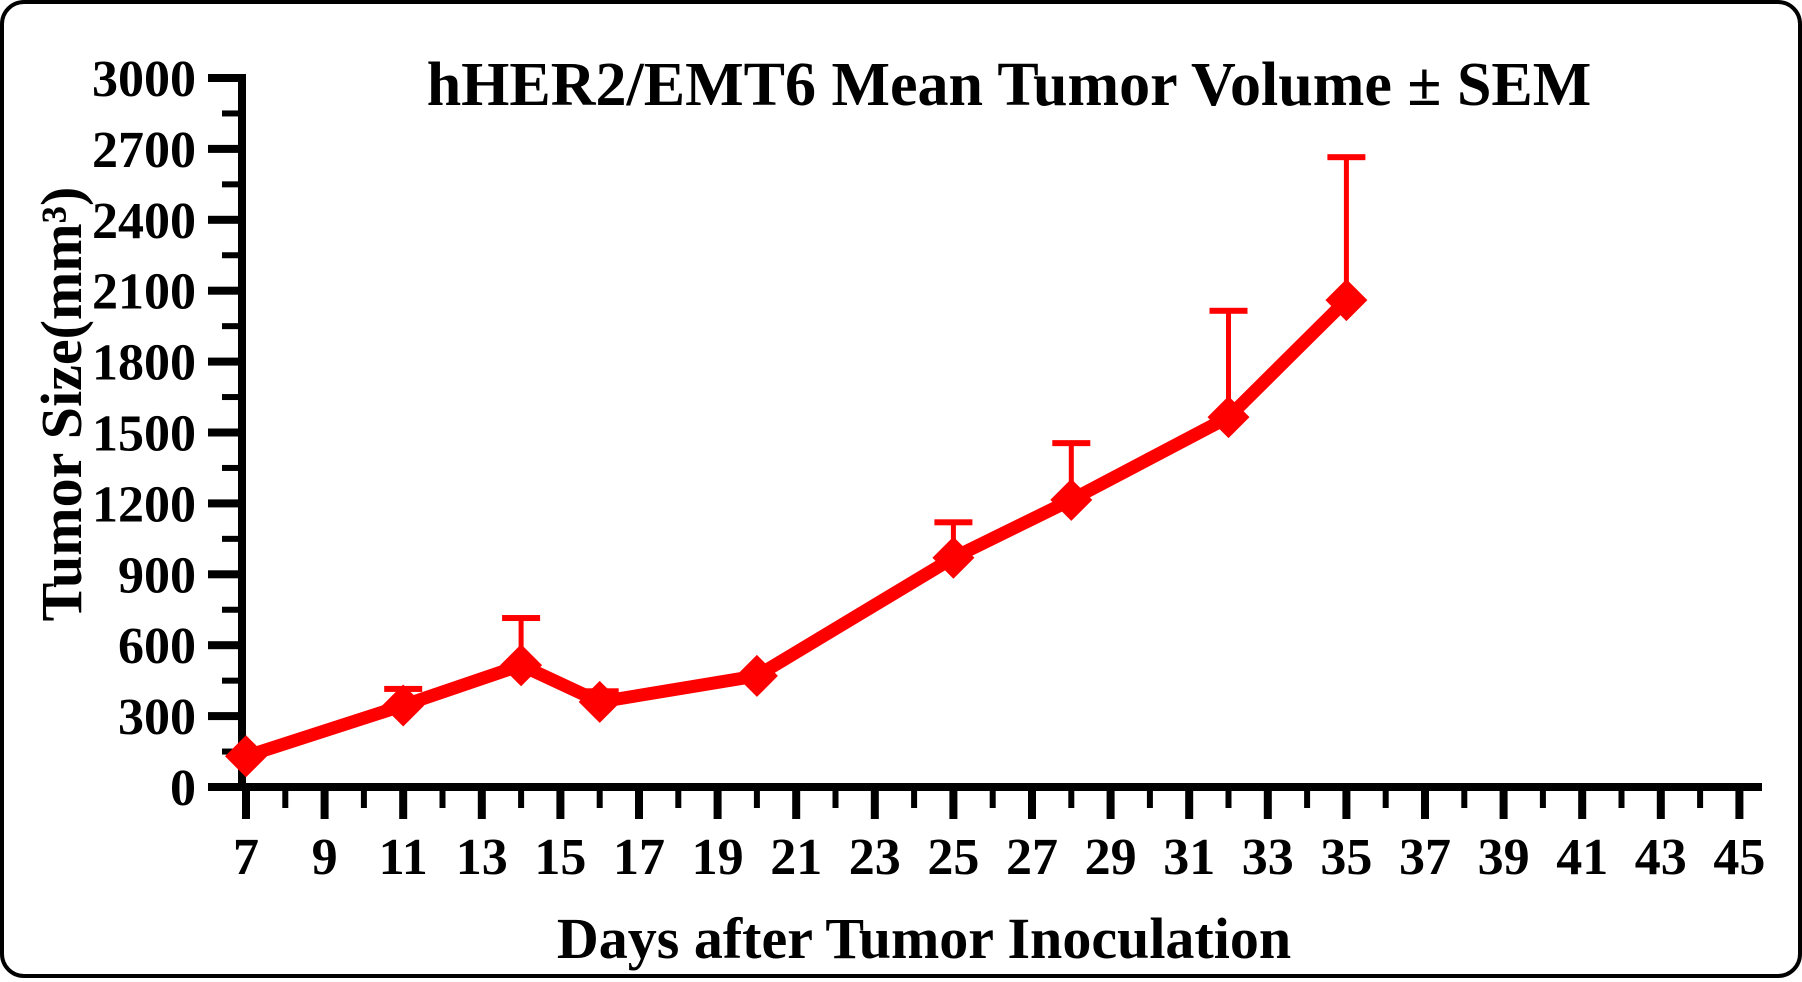 This screenshot has height=982, width=1802. I want to click on x-tick-label: 25, so click(953, 857).